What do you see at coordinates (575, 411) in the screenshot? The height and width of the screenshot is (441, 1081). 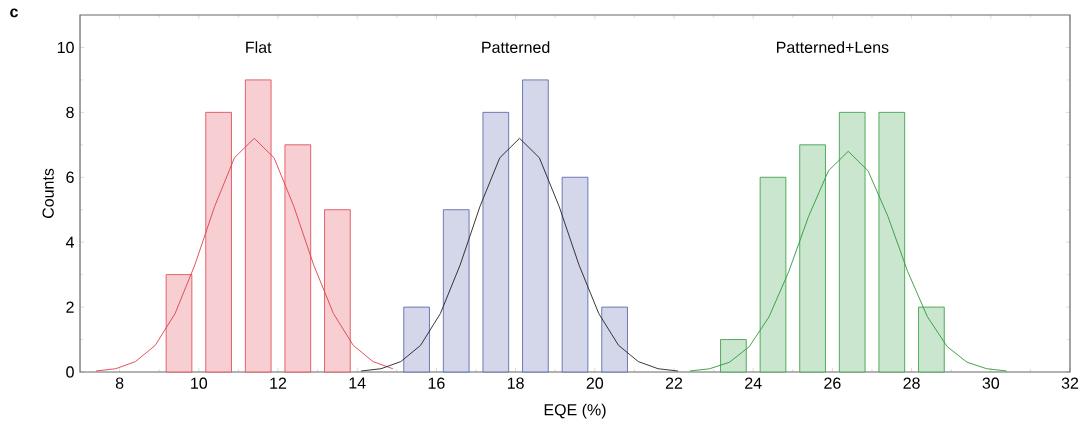 I see `x-axis-title: EQE (%)` at bounding box center [575, 411].